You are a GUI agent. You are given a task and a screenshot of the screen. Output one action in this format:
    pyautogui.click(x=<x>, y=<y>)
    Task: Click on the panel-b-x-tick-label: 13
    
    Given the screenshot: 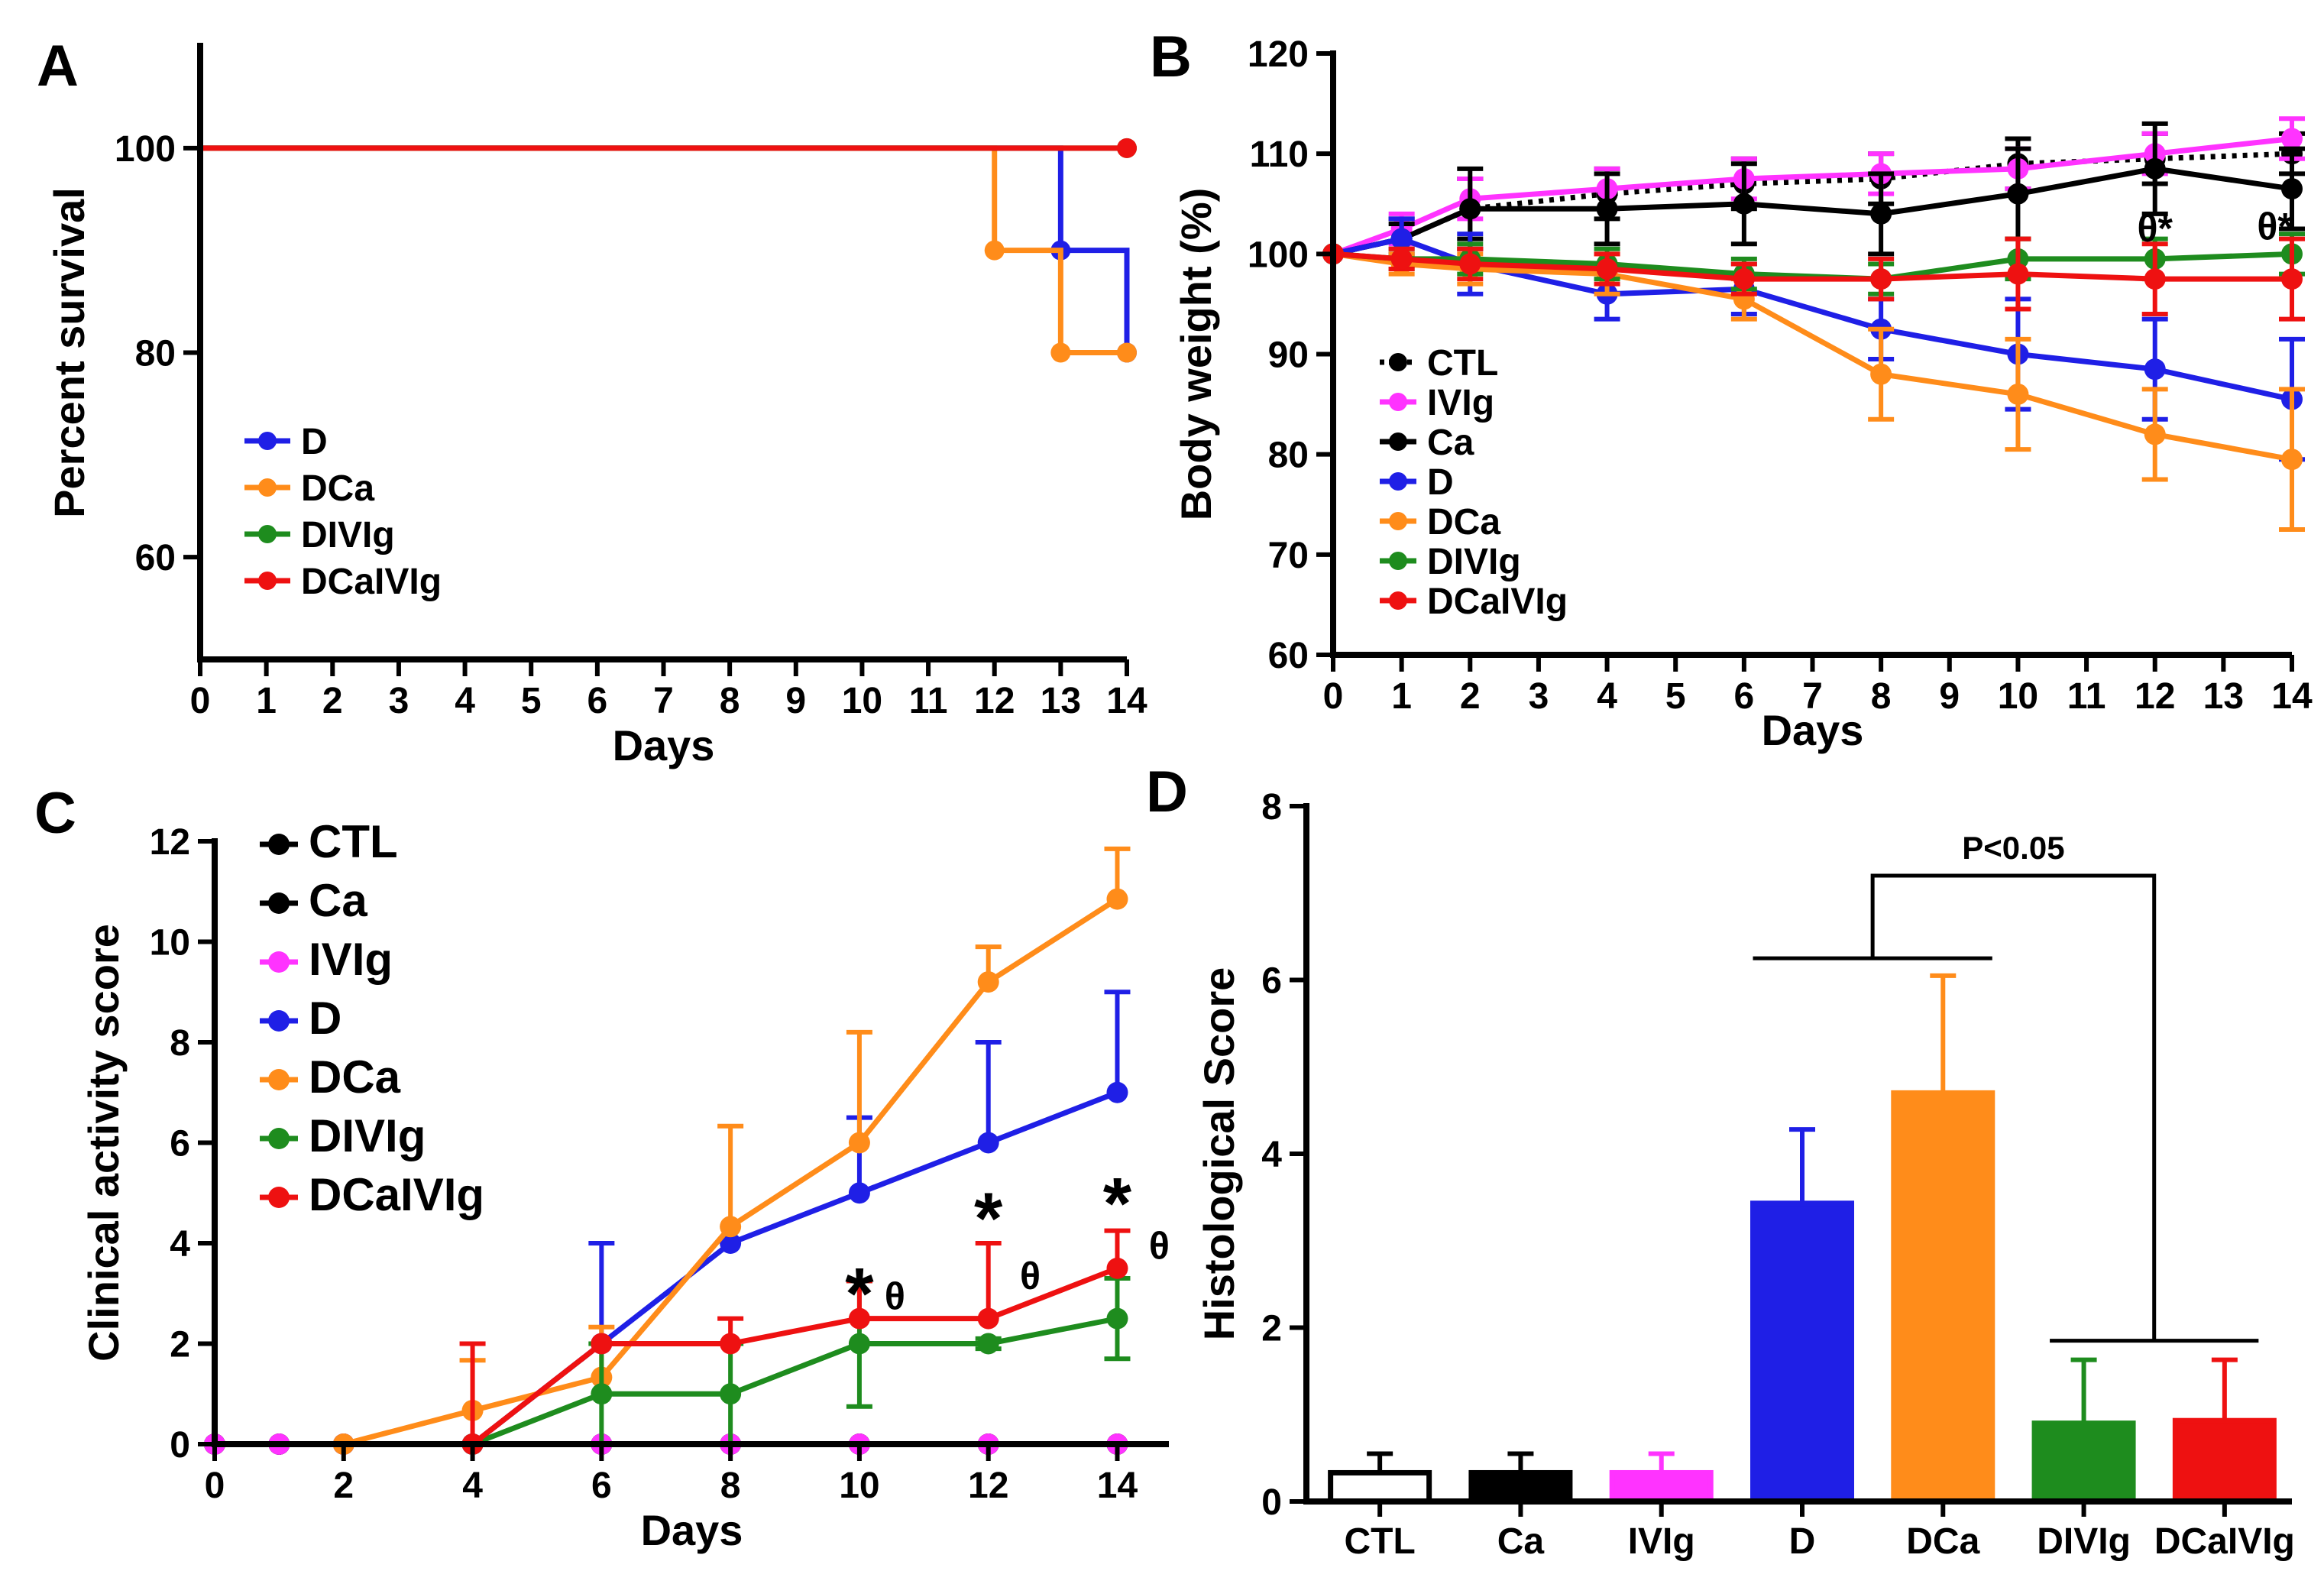 What is the action you would take?
    pyautogui.click(x=2223, y=696)
    